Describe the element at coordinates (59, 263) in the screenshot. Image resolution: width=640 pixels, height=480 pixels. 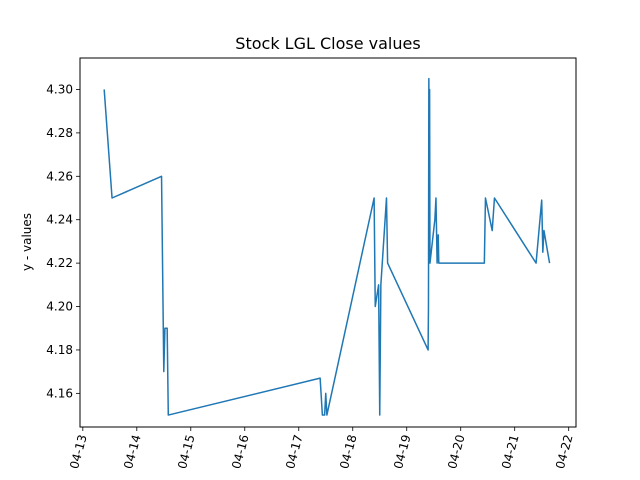
I see `y-tick-label: 4.22` at that location.